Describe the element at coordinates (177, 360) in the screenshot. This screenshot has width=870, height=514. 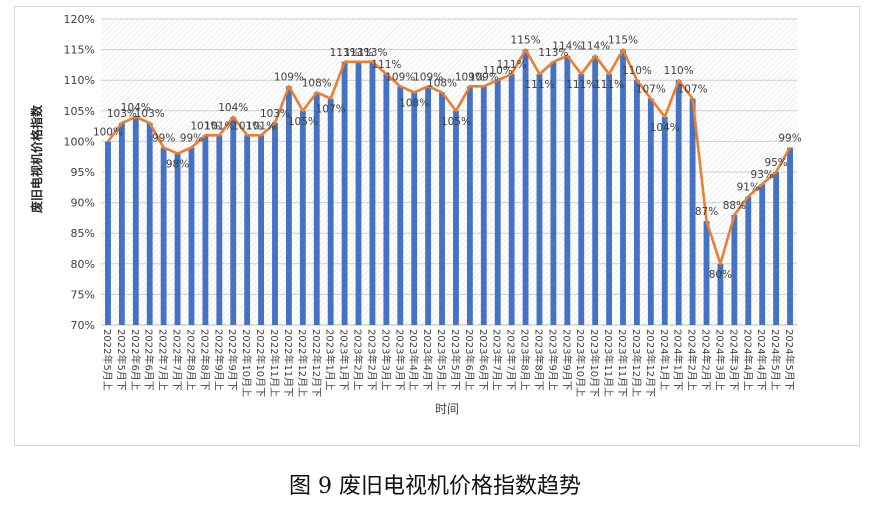
I see `x-tick-label: 2022年7月下` at that location.